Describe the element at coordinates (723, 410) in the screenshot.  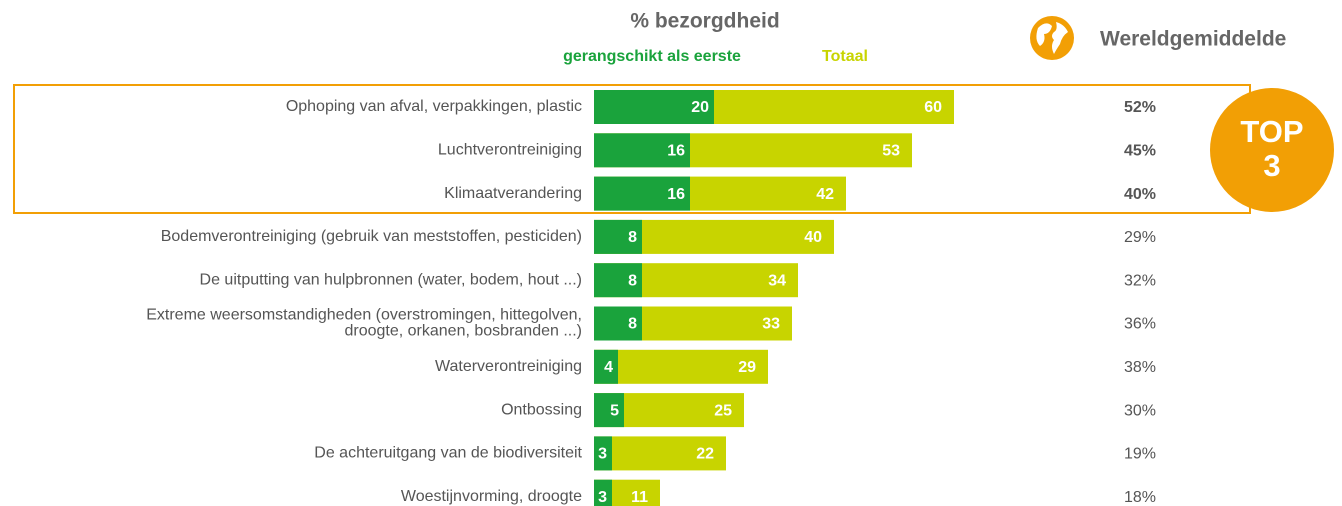
I see `value-label: 25` at that location.